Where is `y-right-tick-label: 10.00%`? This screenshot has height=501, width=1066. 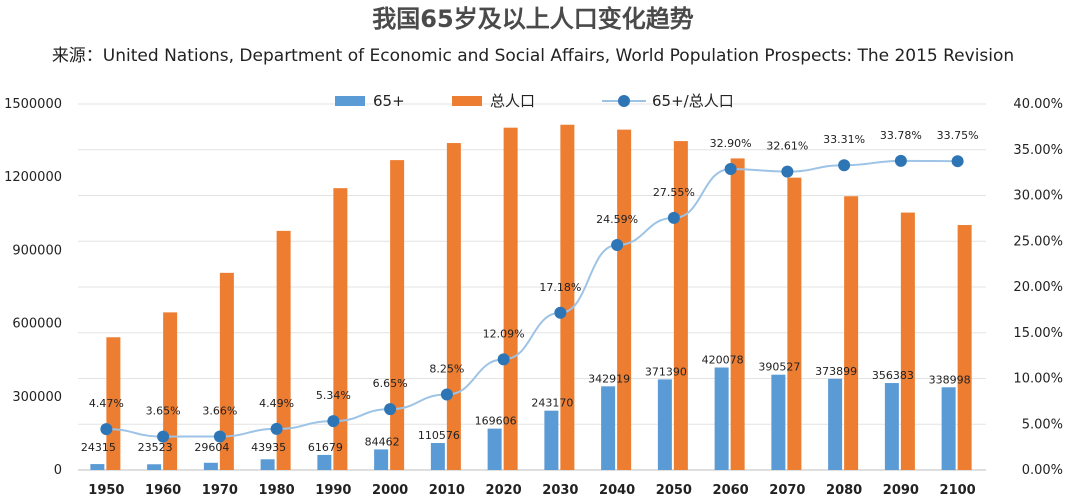 y-right-tick-label: 10.00% is located at coordinates (1038, 379).